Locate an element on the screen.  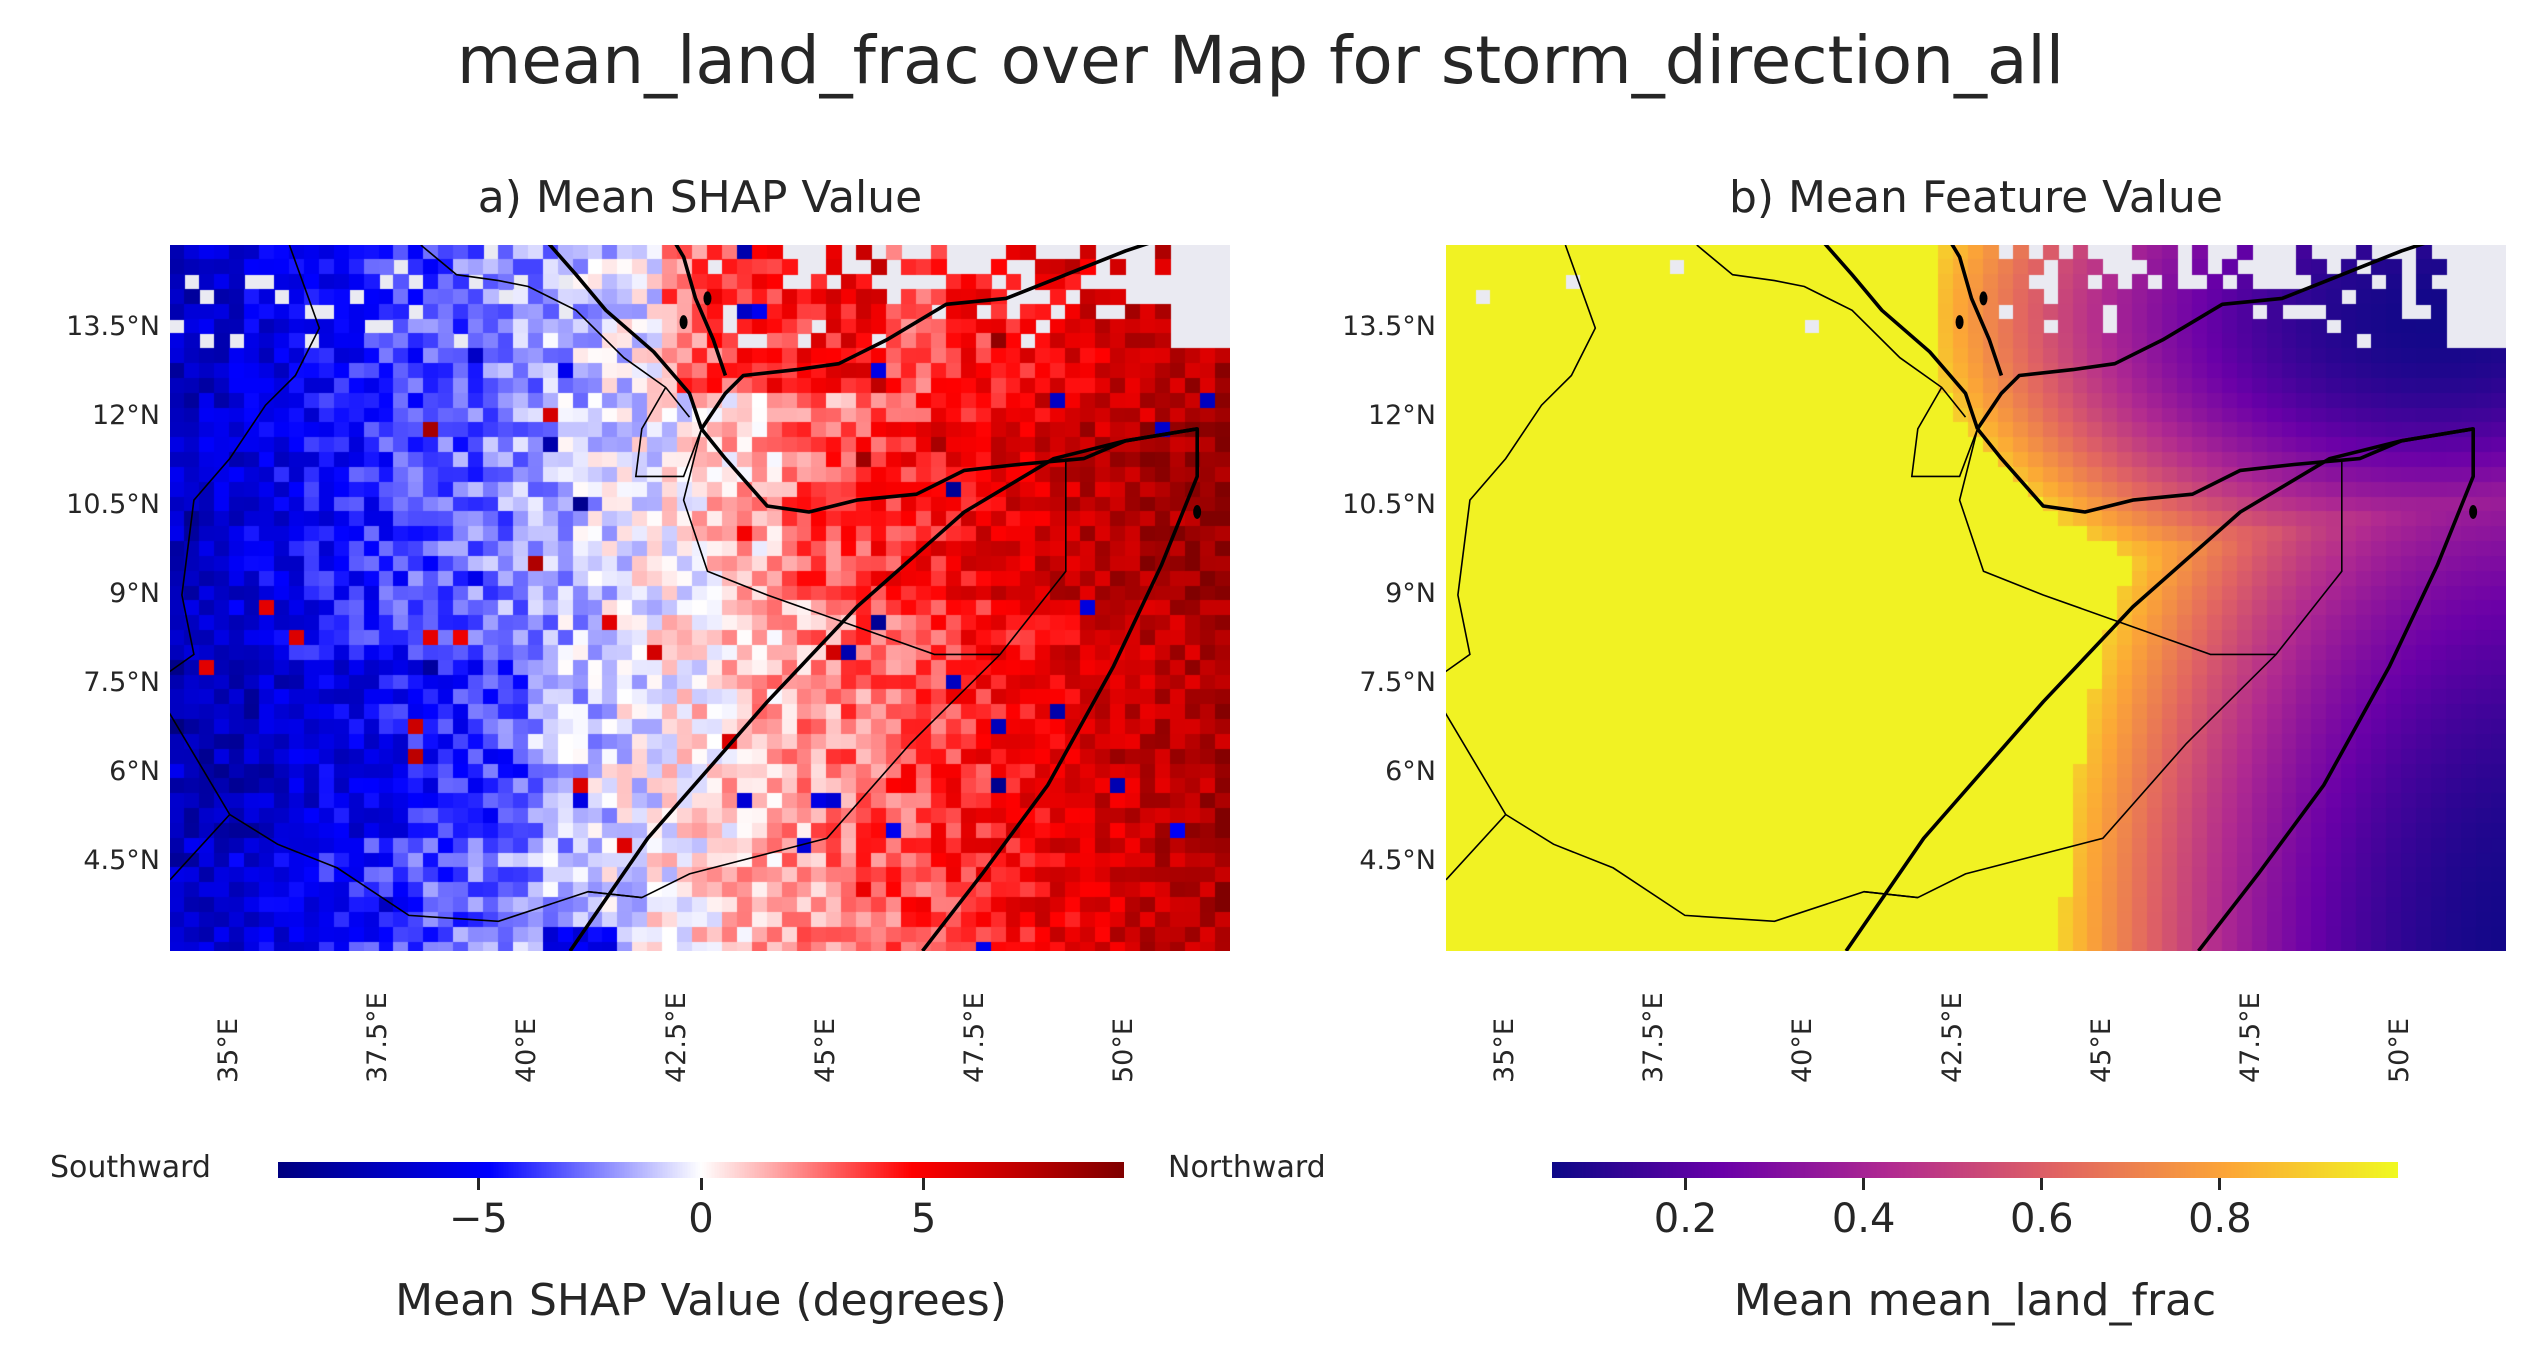
colorbar-tick-label: −5 is located at coordinates (478, 1219).